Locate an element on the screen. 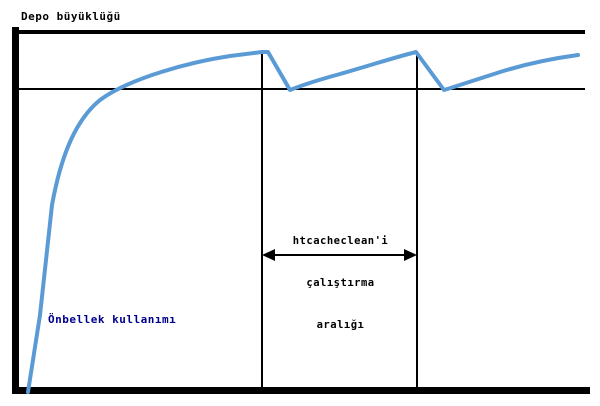 The image size is (600, 406). clean-run-1-gridline is located at coordinates (262, 220).